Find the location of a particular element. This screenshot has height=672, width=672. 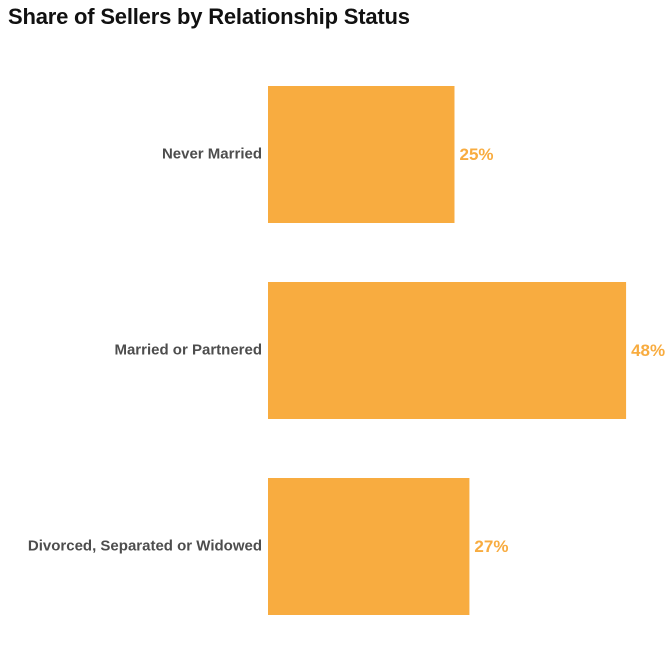

bar-married-or-partnered is located at coordinates (447, 350).